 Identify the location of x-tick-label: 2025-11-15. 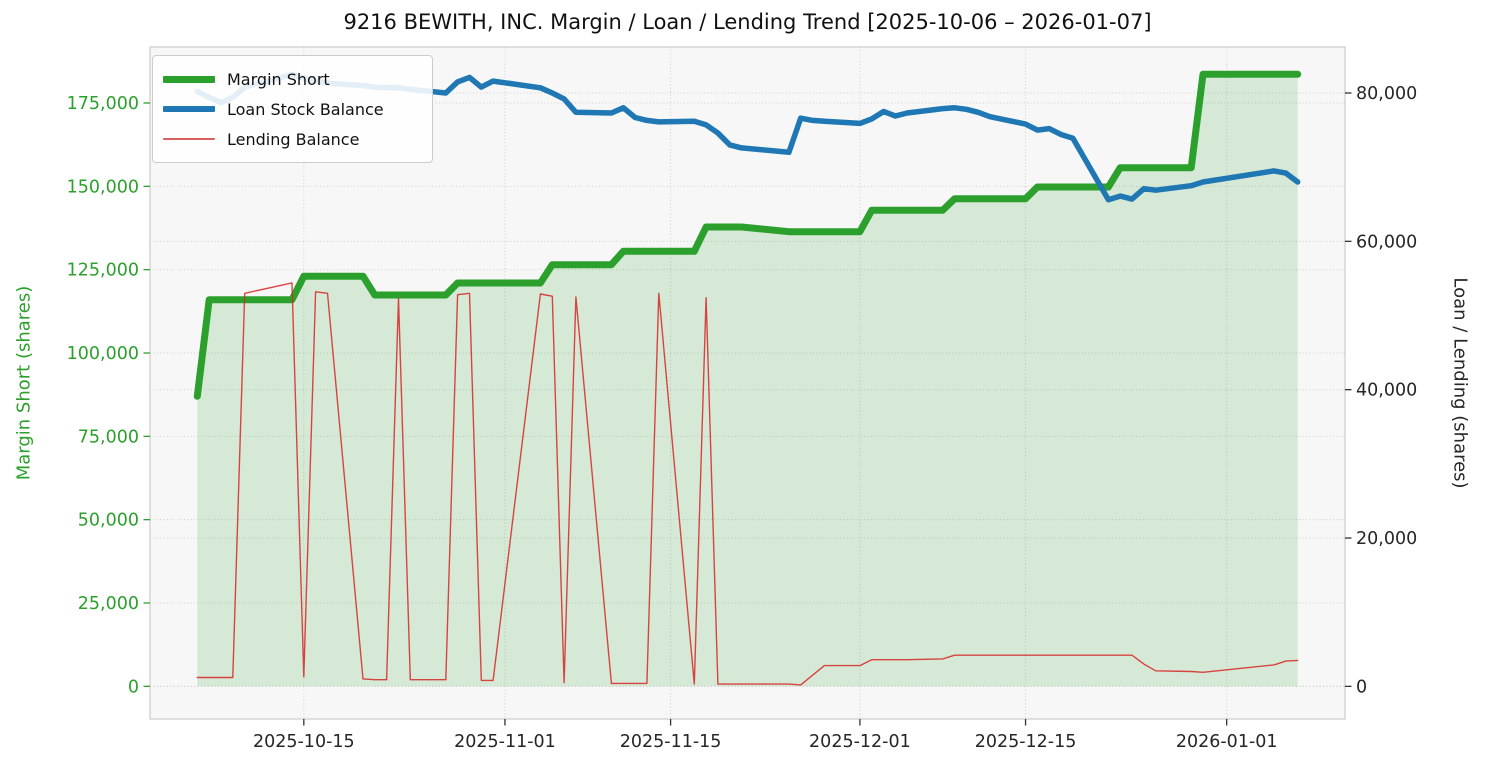
(671, 742).